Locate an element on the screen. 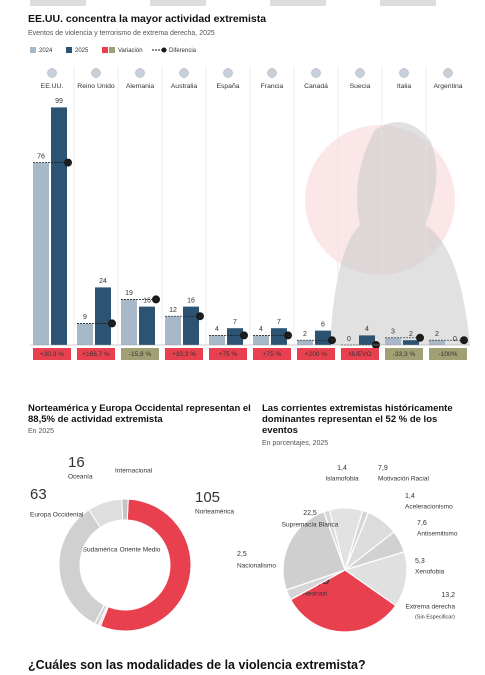  legend-label: 2025 is located at coordinates (82, 51).